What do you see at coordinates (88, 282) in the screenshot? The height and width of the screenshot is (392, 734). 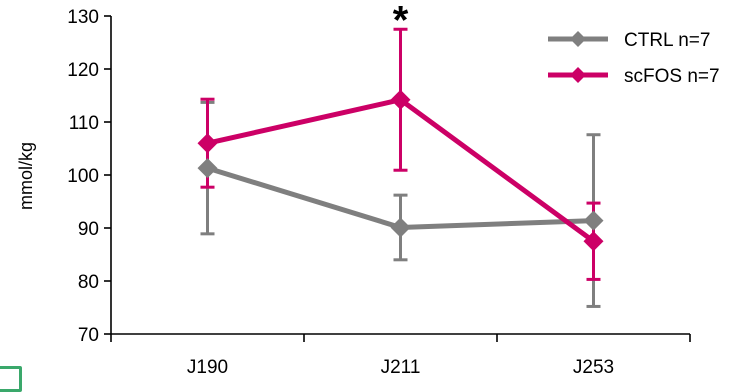 I see `y-tick-label: 80` at bounding box center [88, 282].